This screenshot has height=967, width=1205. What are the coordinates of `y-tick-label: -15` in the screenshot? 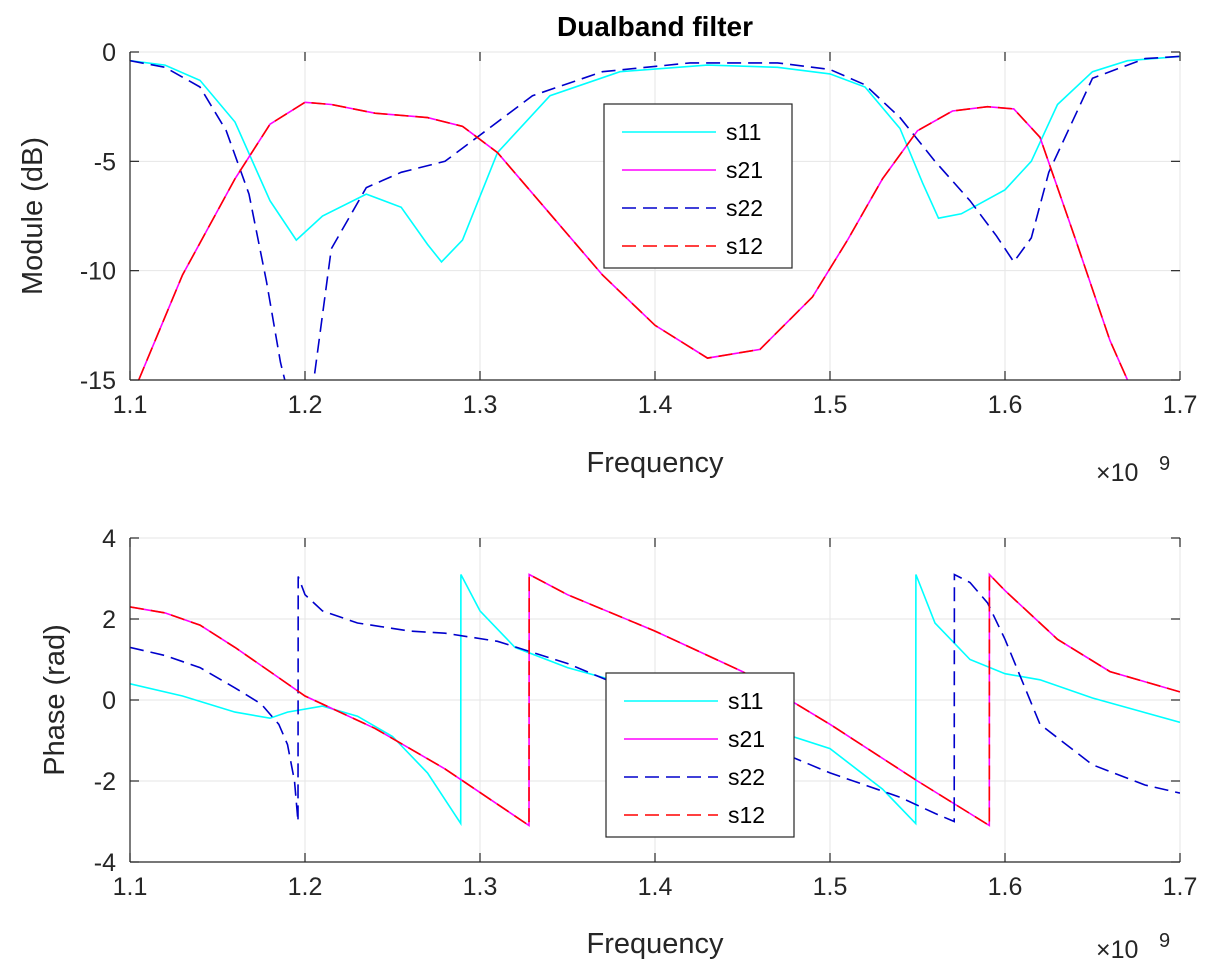 It's located at (98, 381).